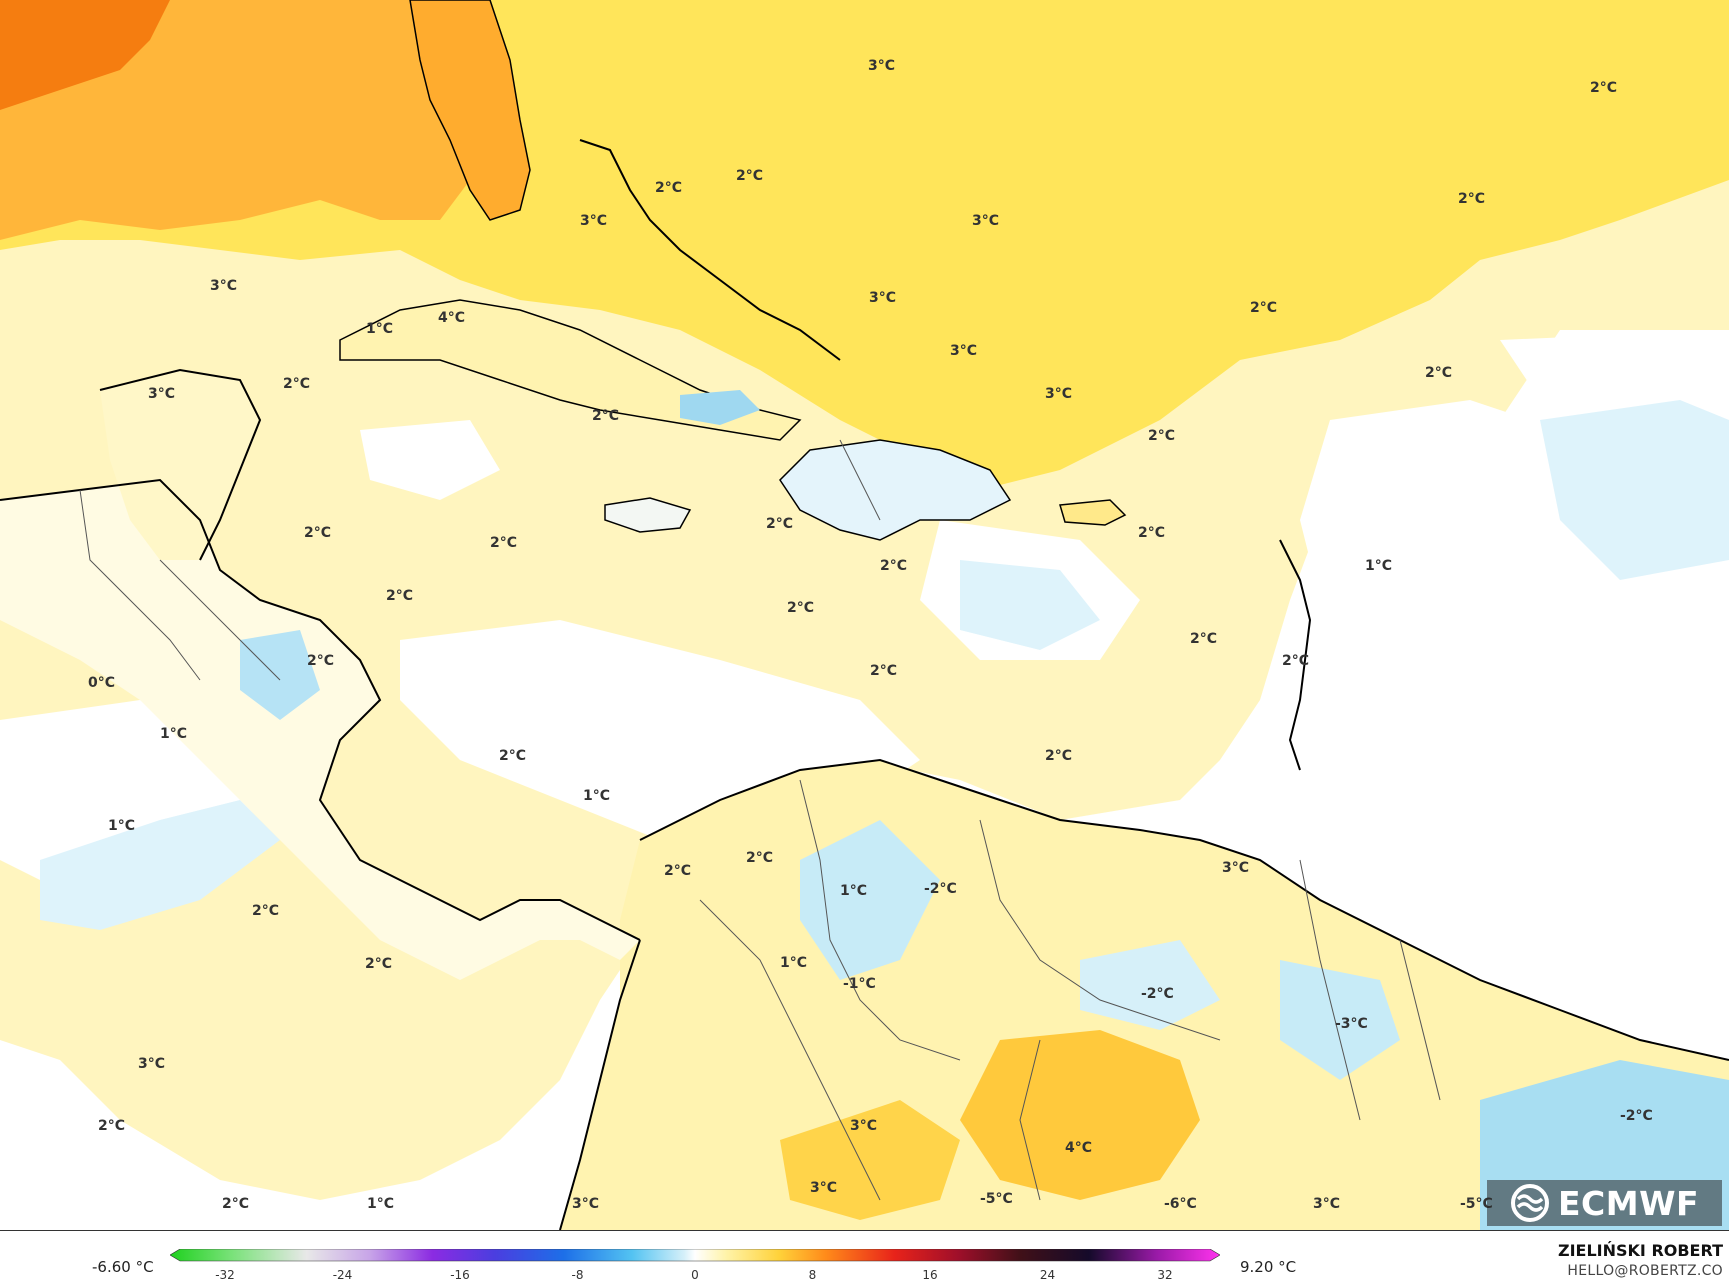 Image resolution: width=1729 pixels, height=1288 pixels. I want to click on colorbar-tick-label: 0, so click(695, 1275).